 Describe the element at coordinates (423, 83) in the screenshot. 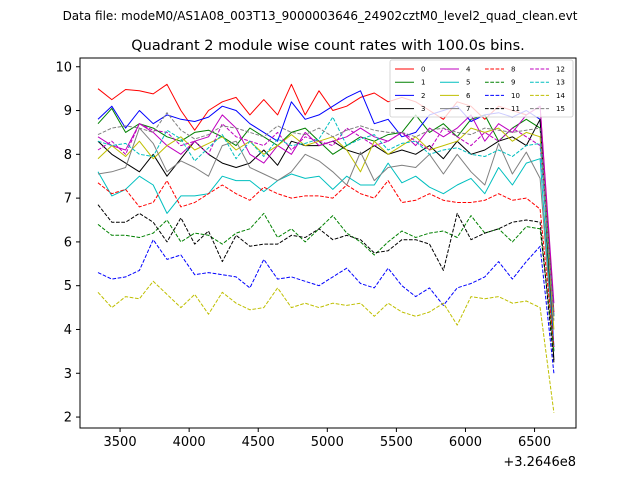

I see `legend-label-1: 1` at that location.